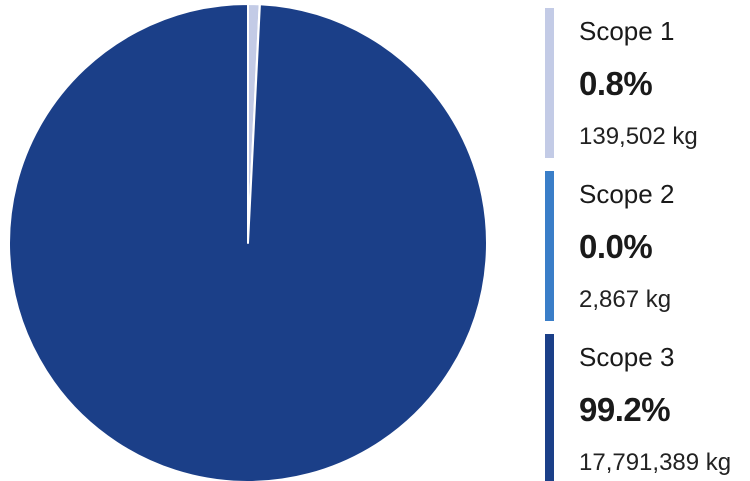 Image resolution: width=750 pixels, height=481 pixels. I want to click on legend-item-scope-1: Scope 1 0.8% 139,502 kg, so click(647, 83).